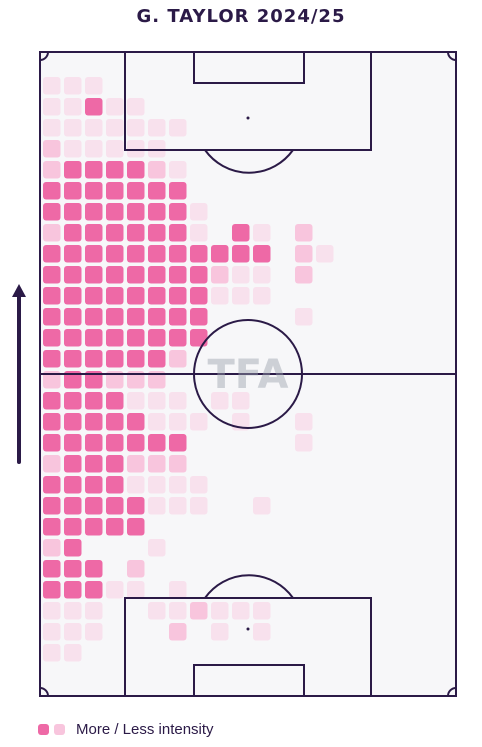 This screenshot has height=747, width=482. I want to click on legend-more-swatch, so click(43, 729).